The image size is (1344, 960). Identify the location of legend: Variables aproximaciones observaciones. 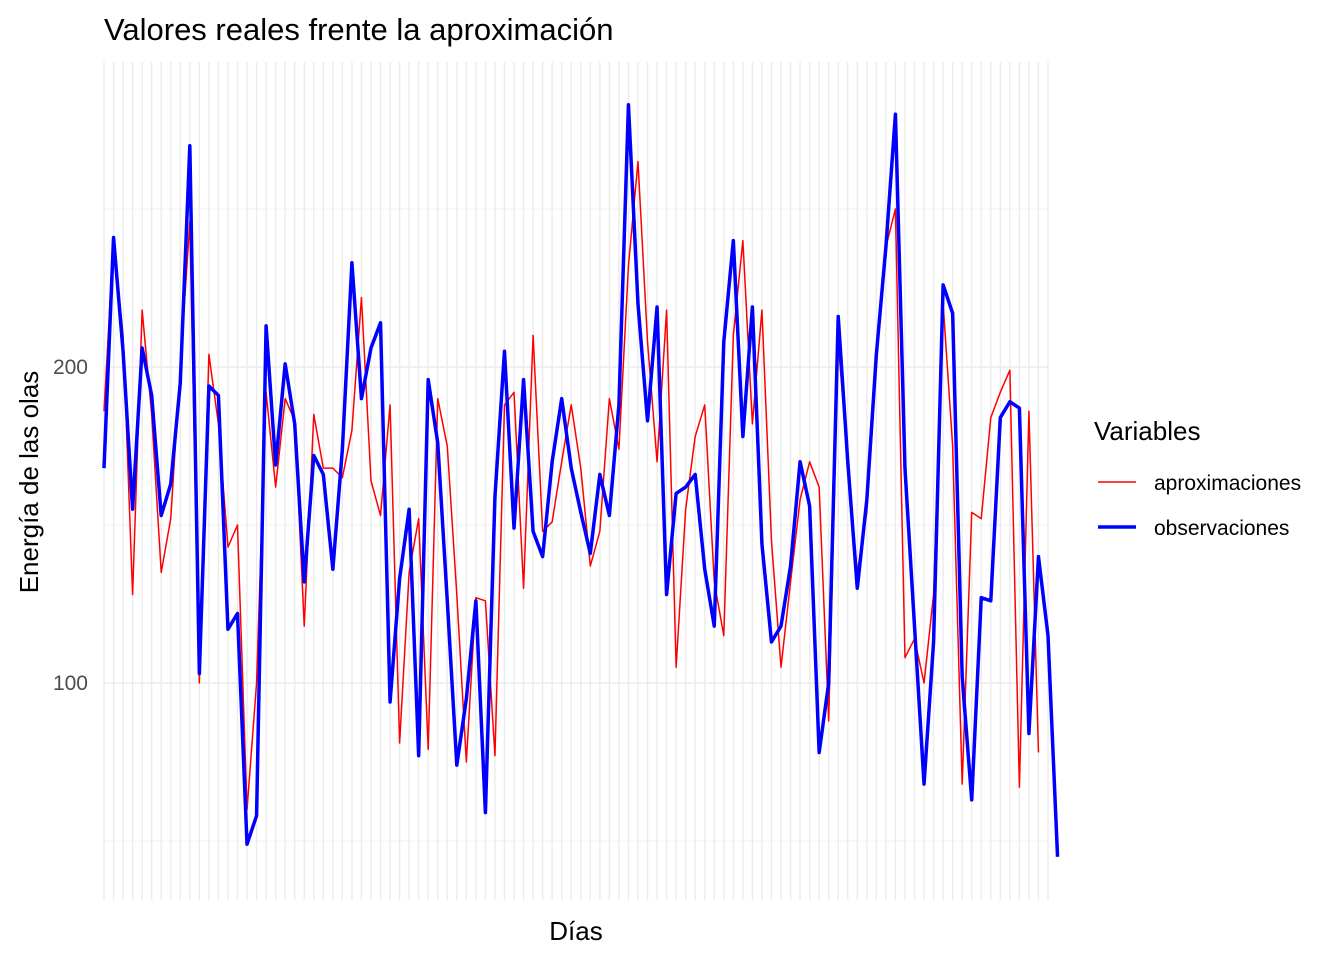
(1197, 478).